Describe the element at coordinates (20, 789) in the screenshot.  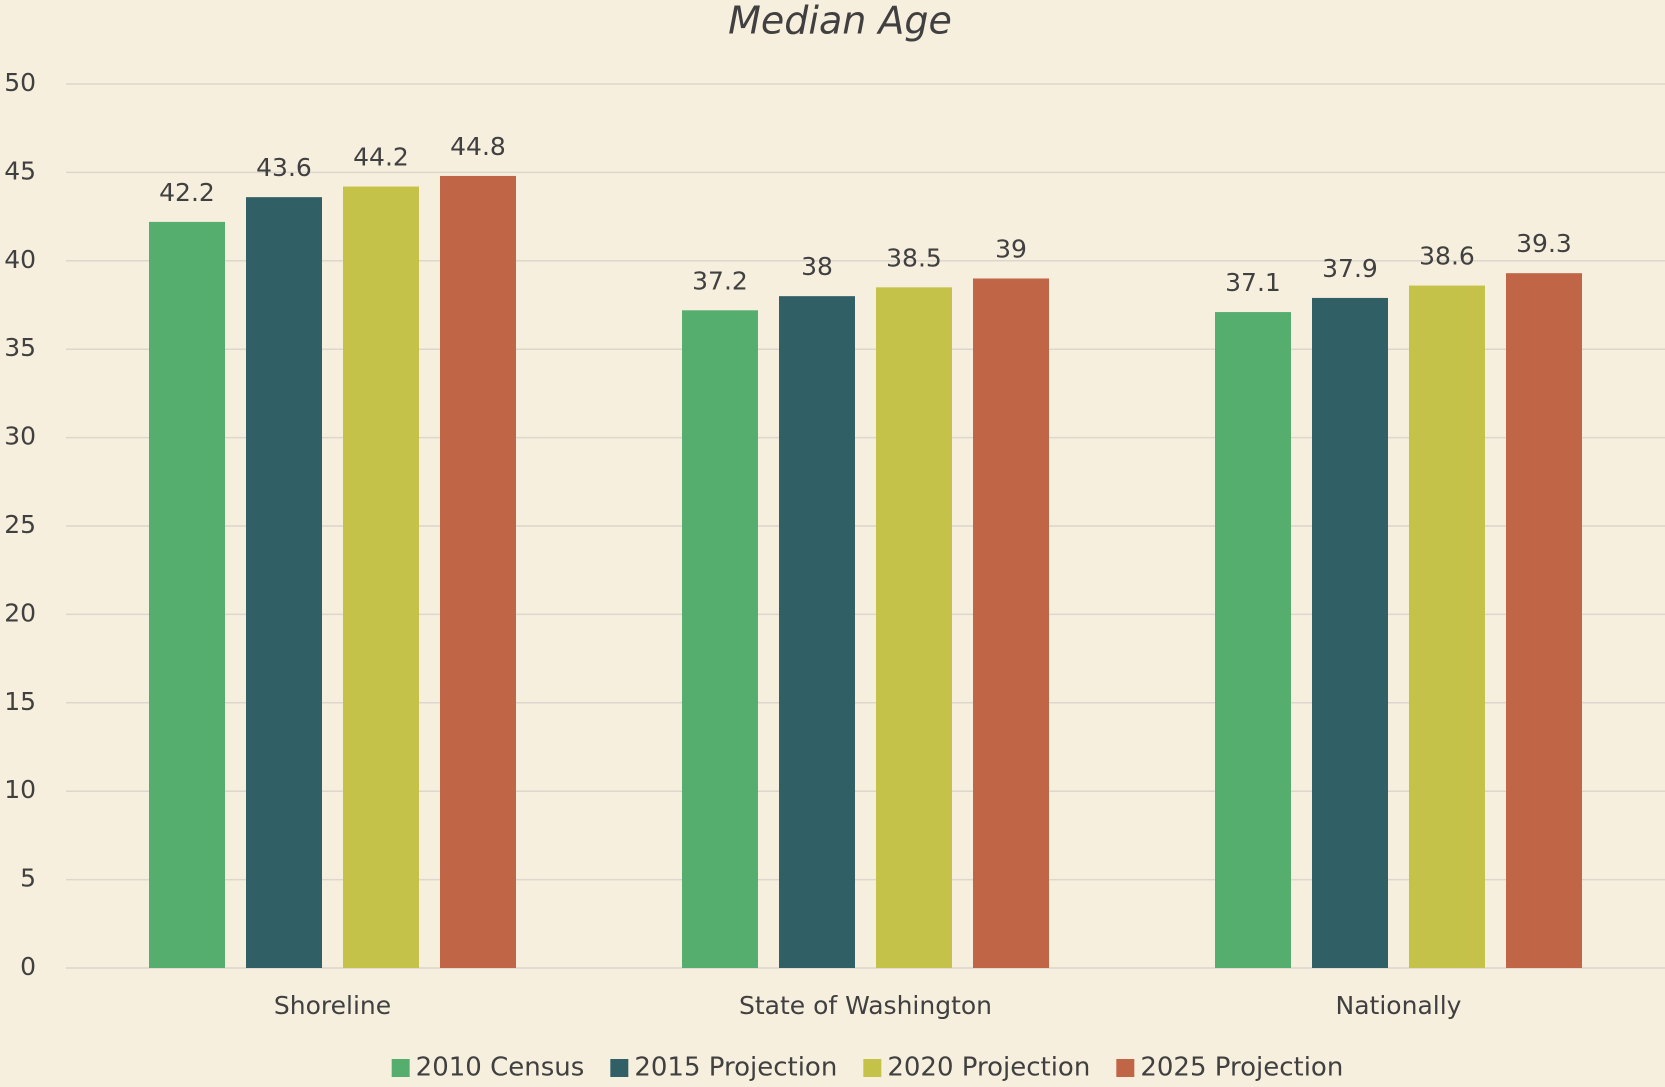
I see `y-tick-label: 10` at that location.